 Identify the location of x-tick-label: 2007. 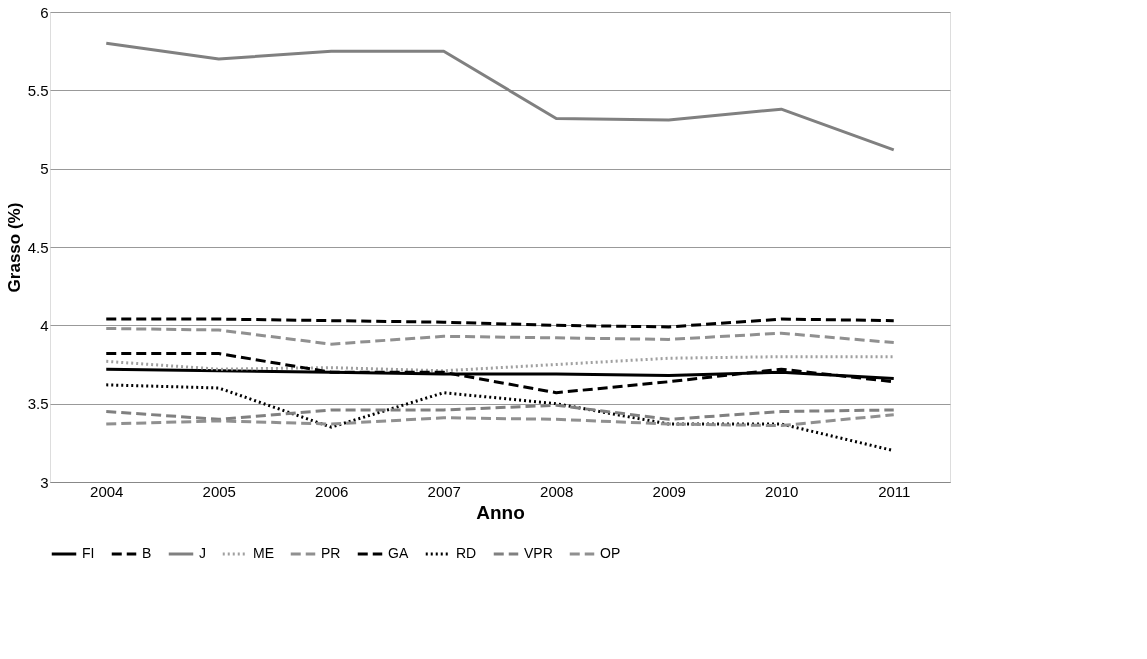
(444, 491).